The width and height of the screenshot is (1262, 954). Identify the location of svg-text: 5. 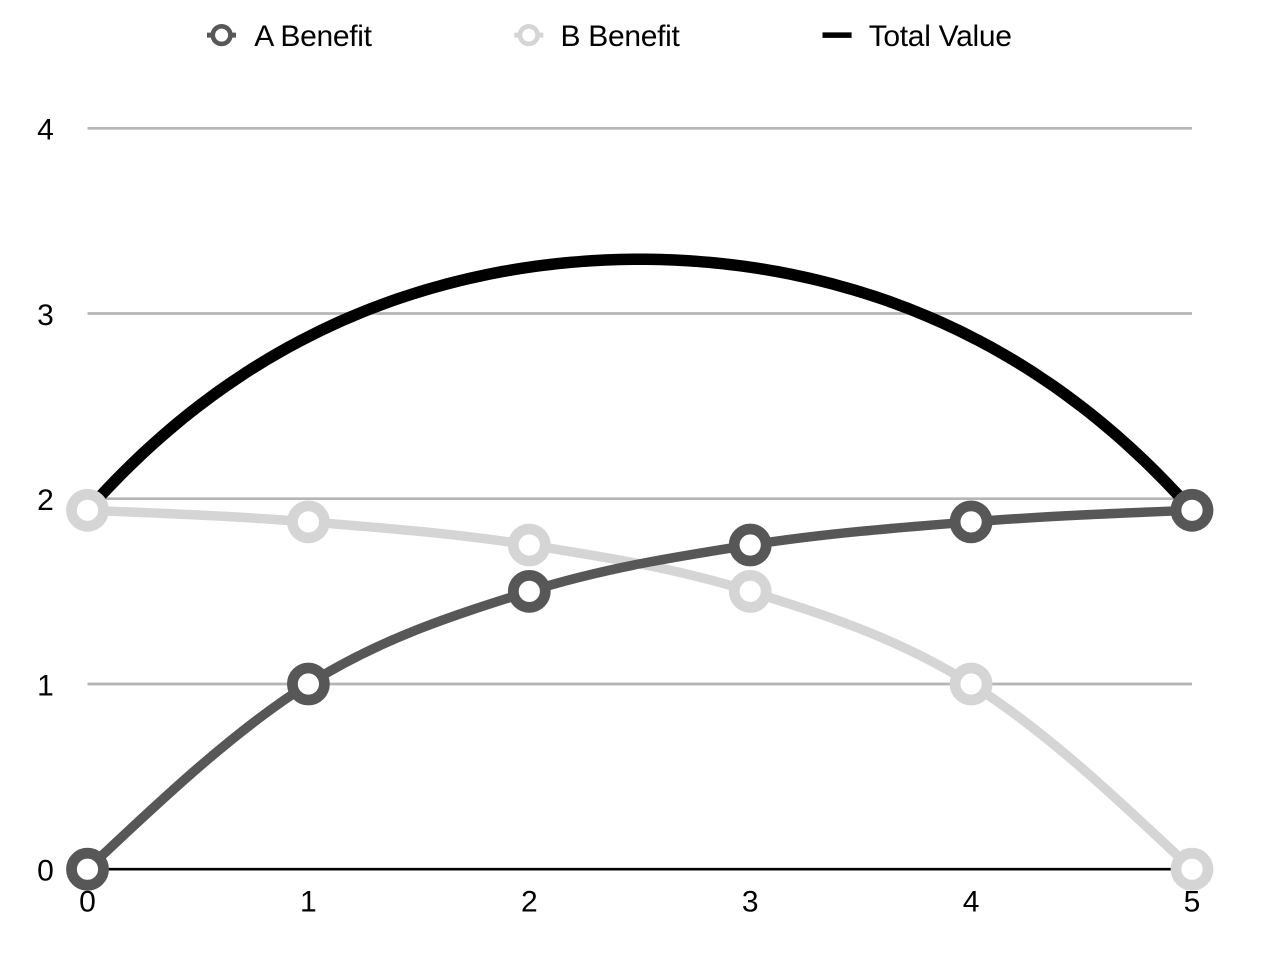
(1192, 902).